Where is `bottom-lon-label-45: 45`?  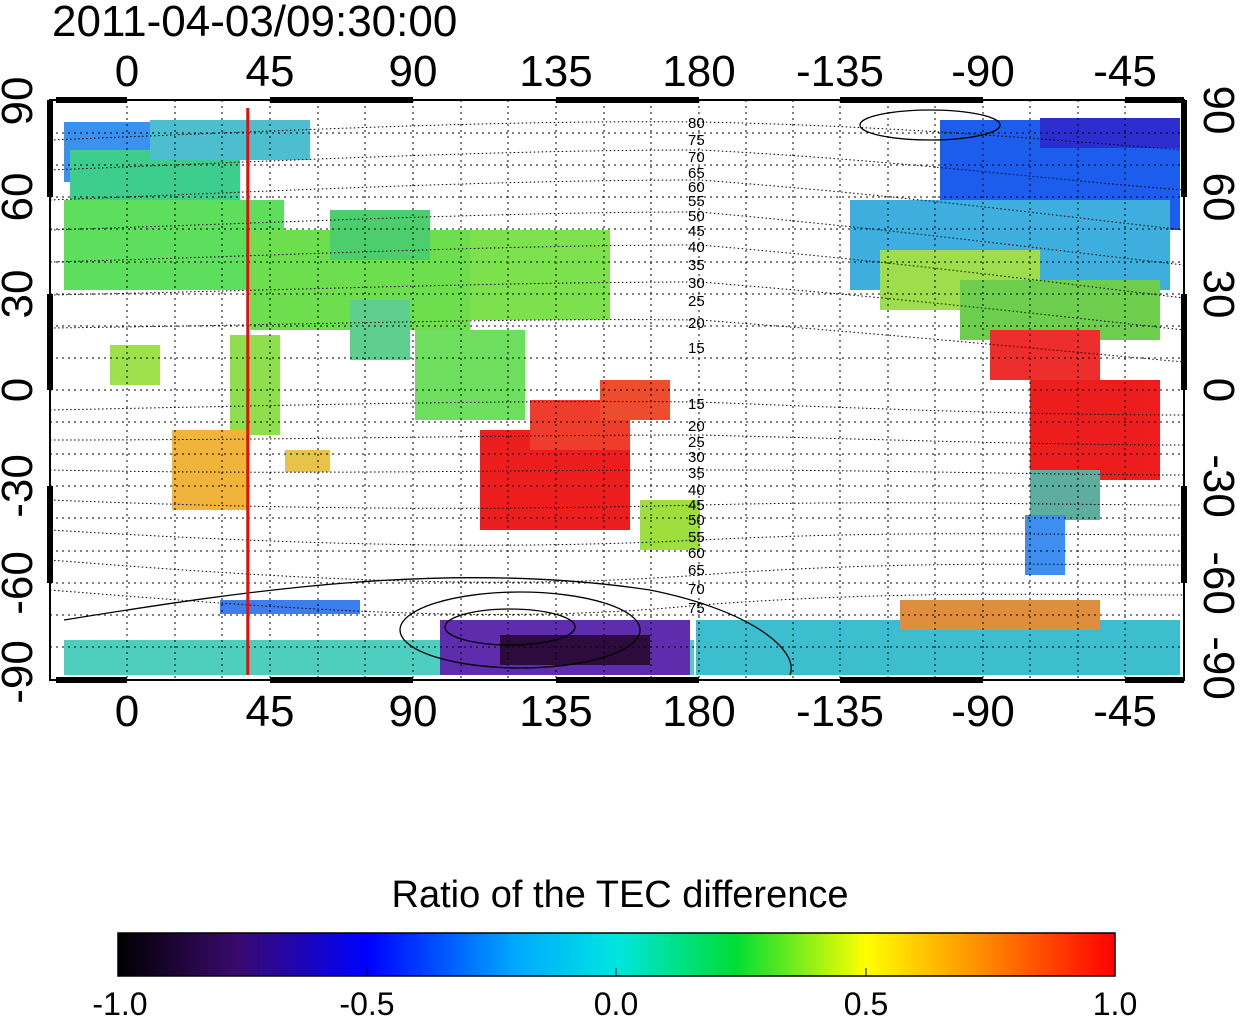
bottom-lon-label-45: 45 is located at coordinates (270, 711).